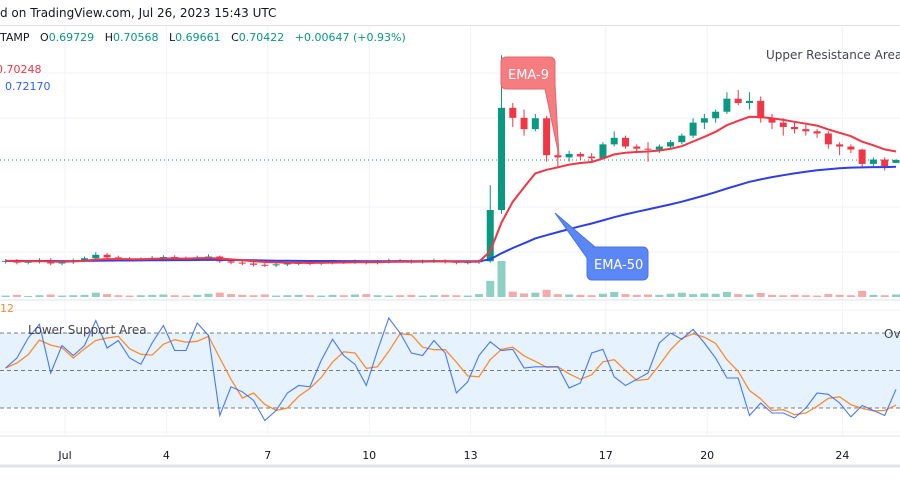 Image resolution: width=900 pixels, height=500 pixels. What do you see at coordinates (267, 455) in the screenshot?
I see `time-tick-label: 7` at bounding box center [267, 455].